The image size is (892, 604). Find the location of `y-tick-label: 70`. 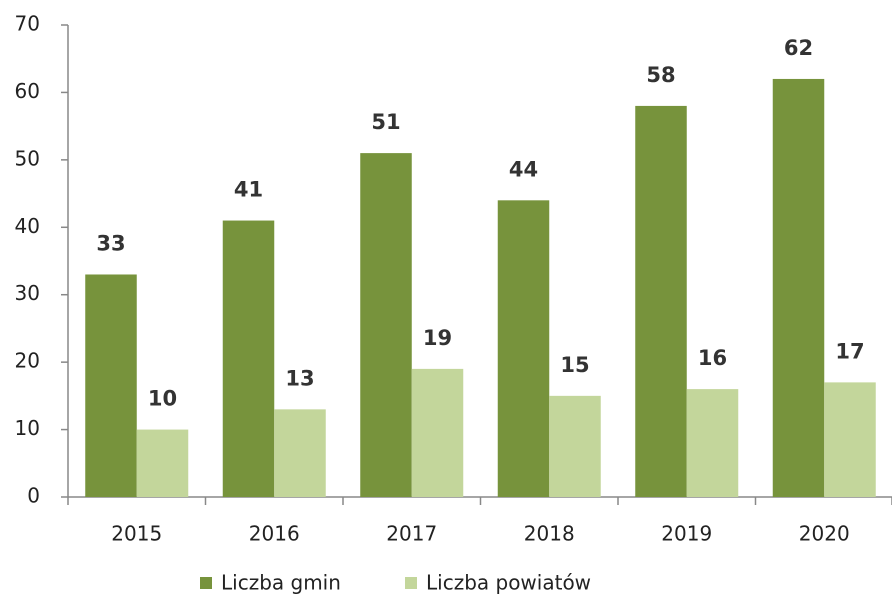

y-tick-label: 70 is located at coordinates (27, 24).